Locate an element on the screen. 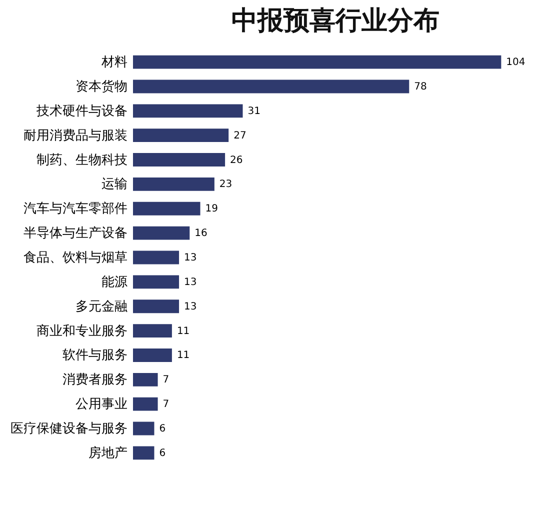 The image size is (550, 507). y-tick-label: 食品、饮料与烟草 is located at coordinates (76, 258).